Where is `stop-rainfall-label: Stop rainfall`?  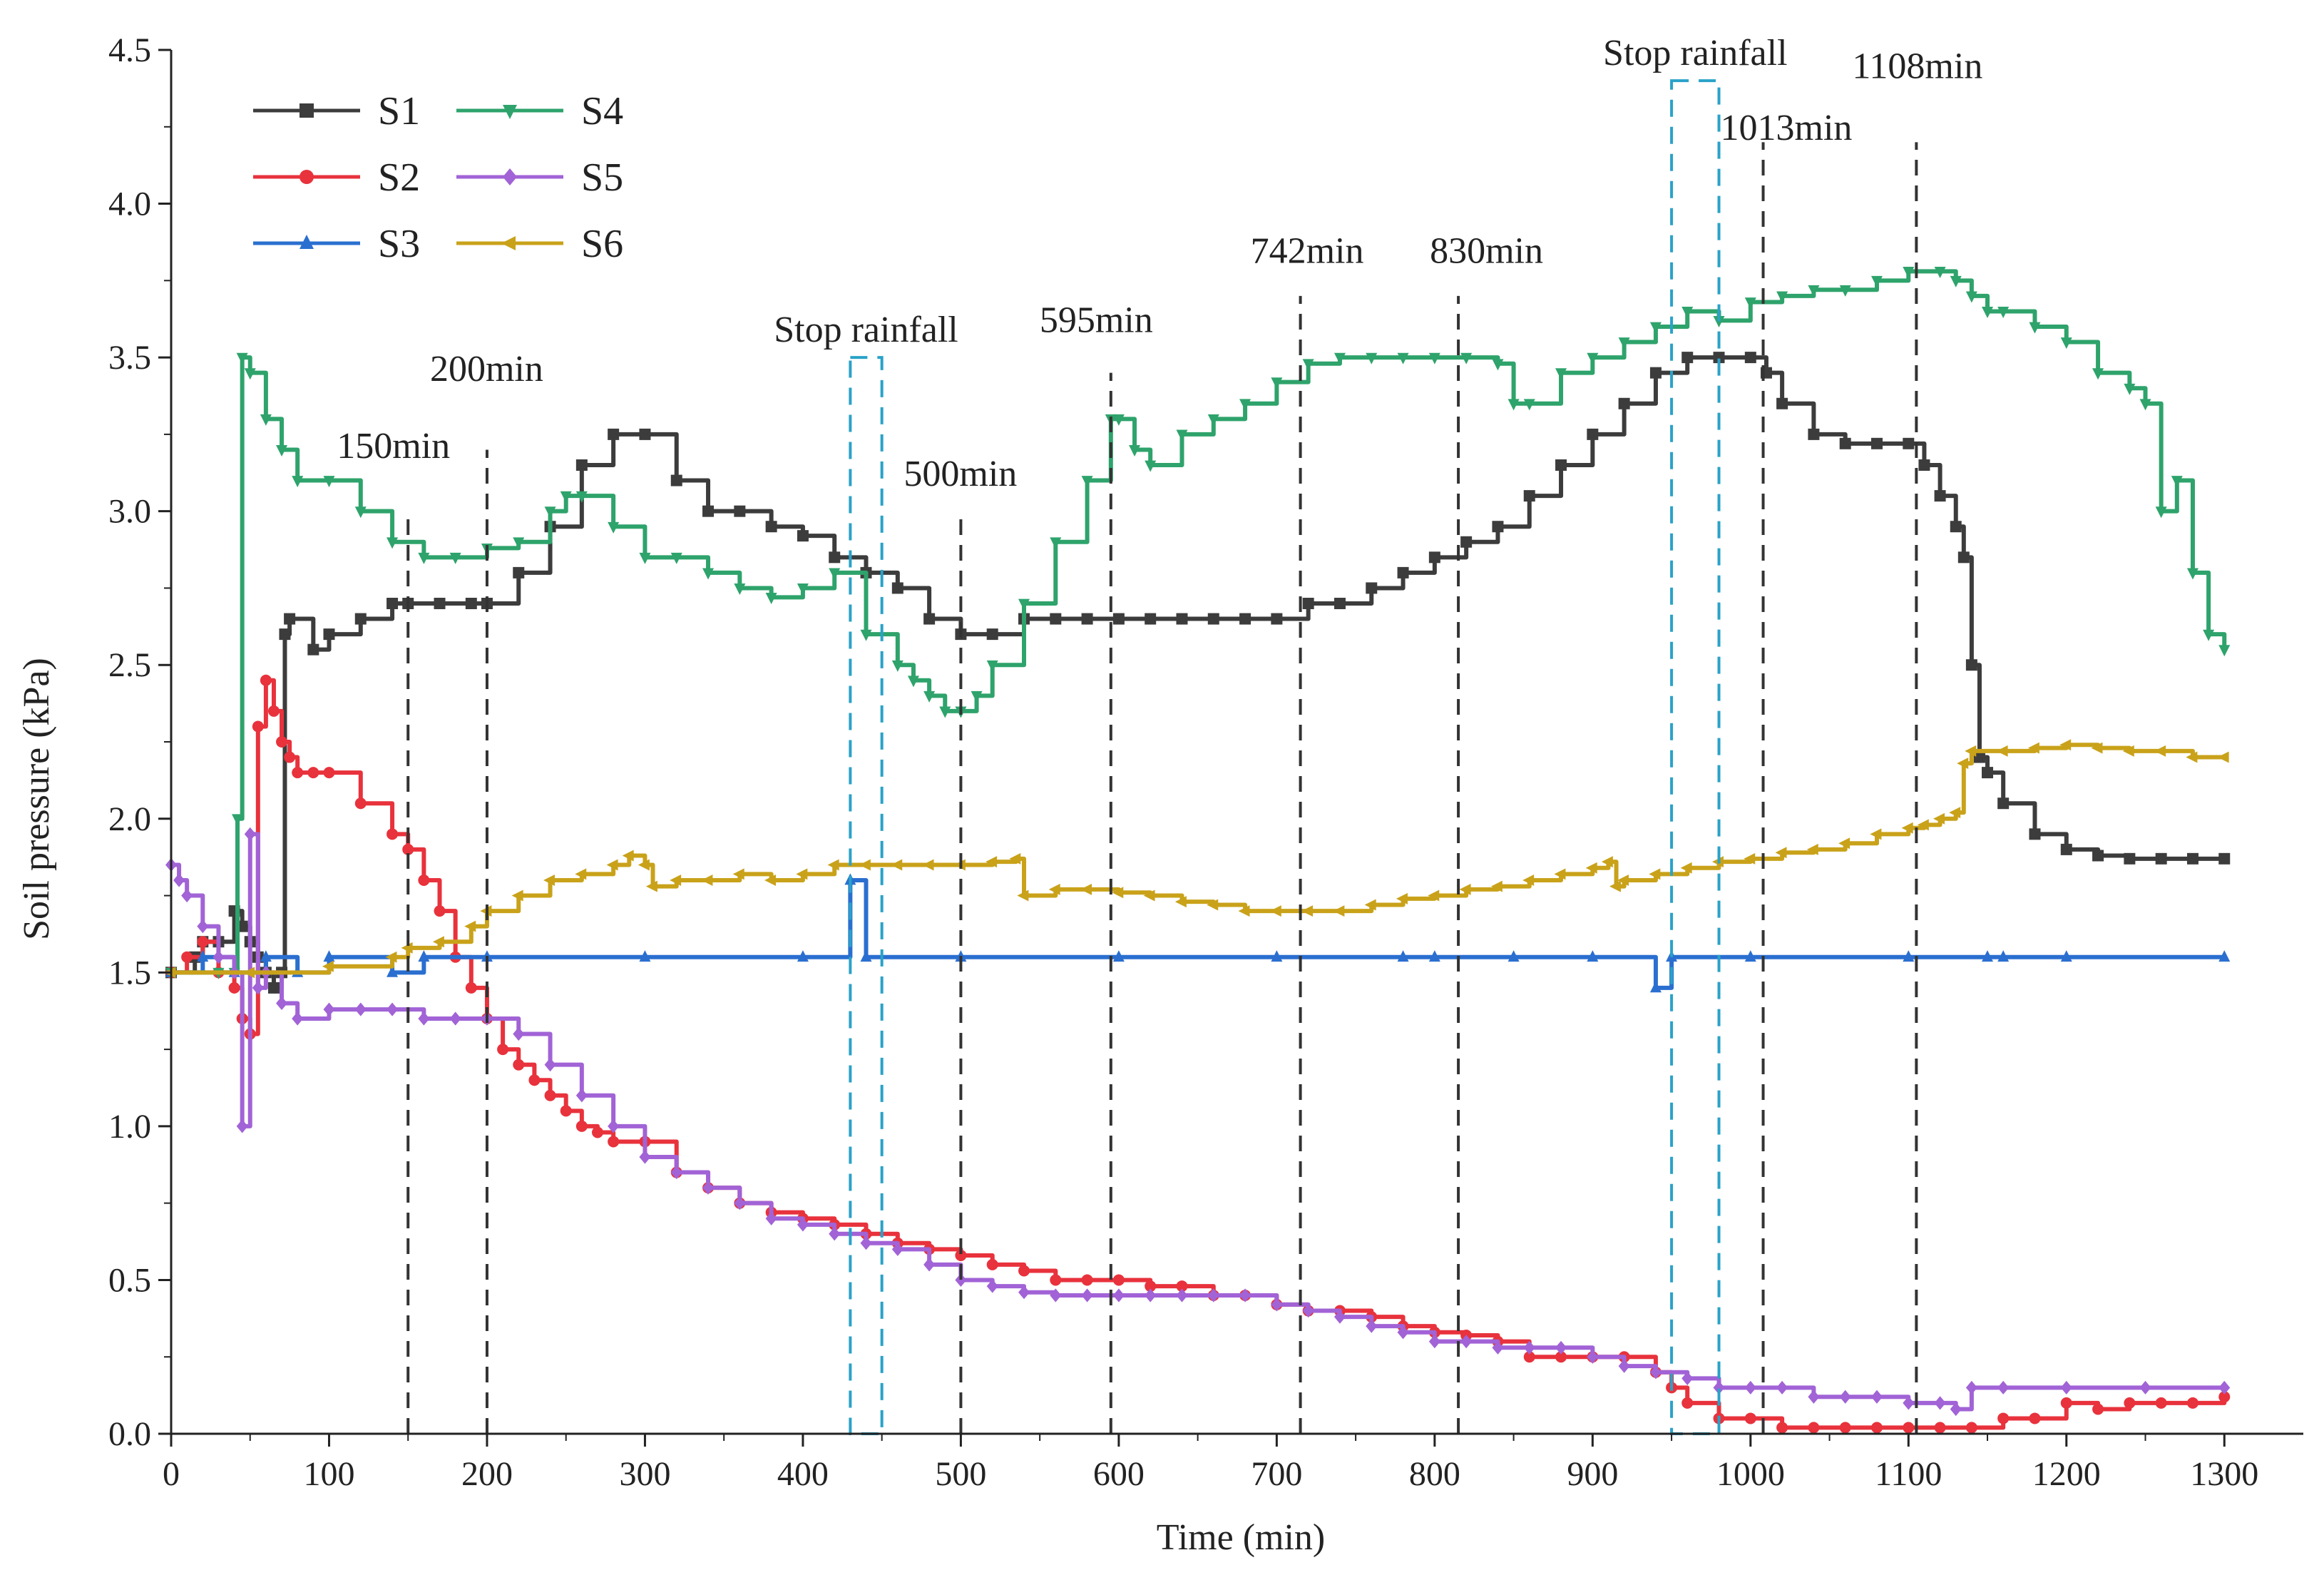
stop-rainfall-label: Stop rainfall is located at coordinates (866, 330).